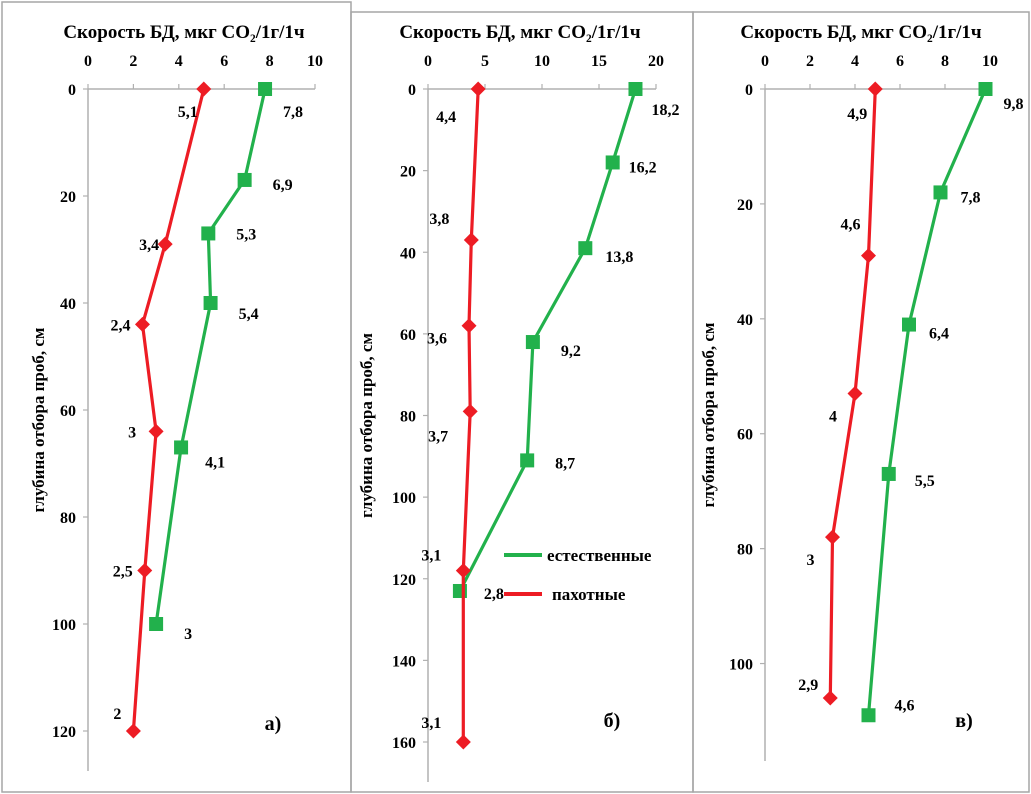 The height and width of the screenshot is (794, 1031). I want to click on data-label-arable: 2,9, so click(808, 685).